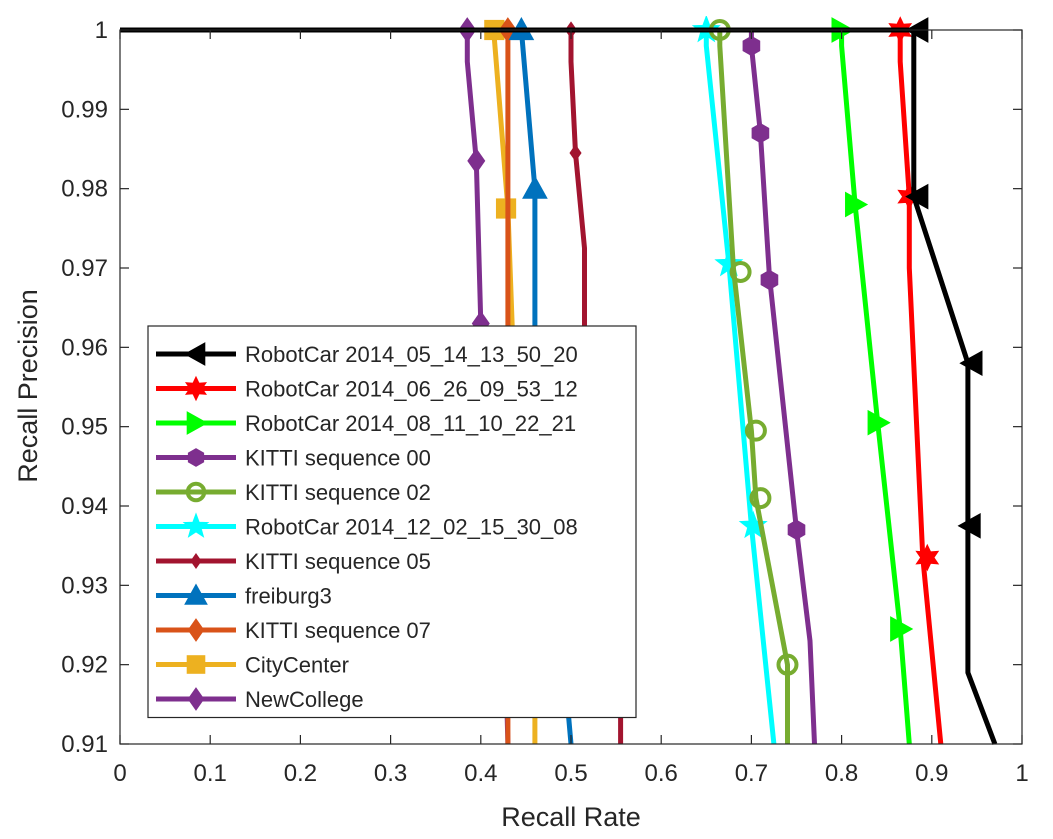  I want to click on legend-label: RobotCar 2014_08_11_10_22_21, so click(410, 423).